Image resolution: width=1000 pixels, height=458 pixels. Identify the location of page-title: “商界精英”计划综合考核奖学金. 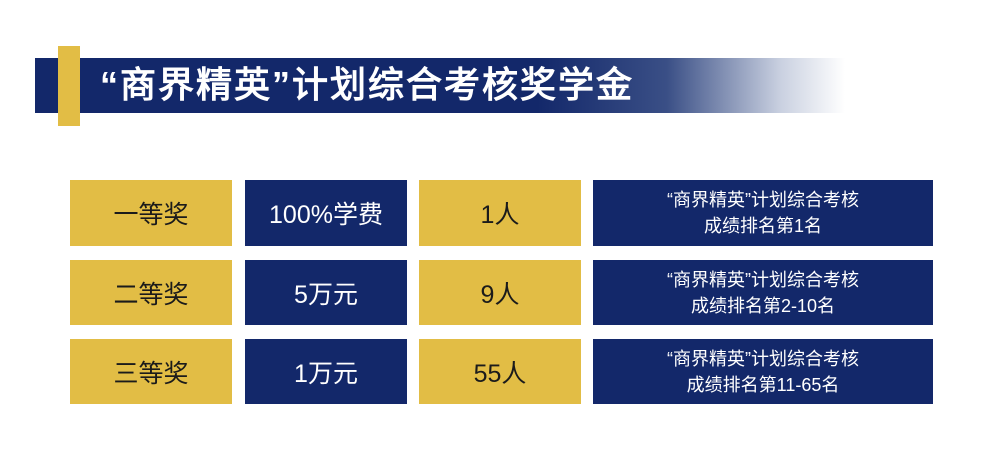
(367, 84).